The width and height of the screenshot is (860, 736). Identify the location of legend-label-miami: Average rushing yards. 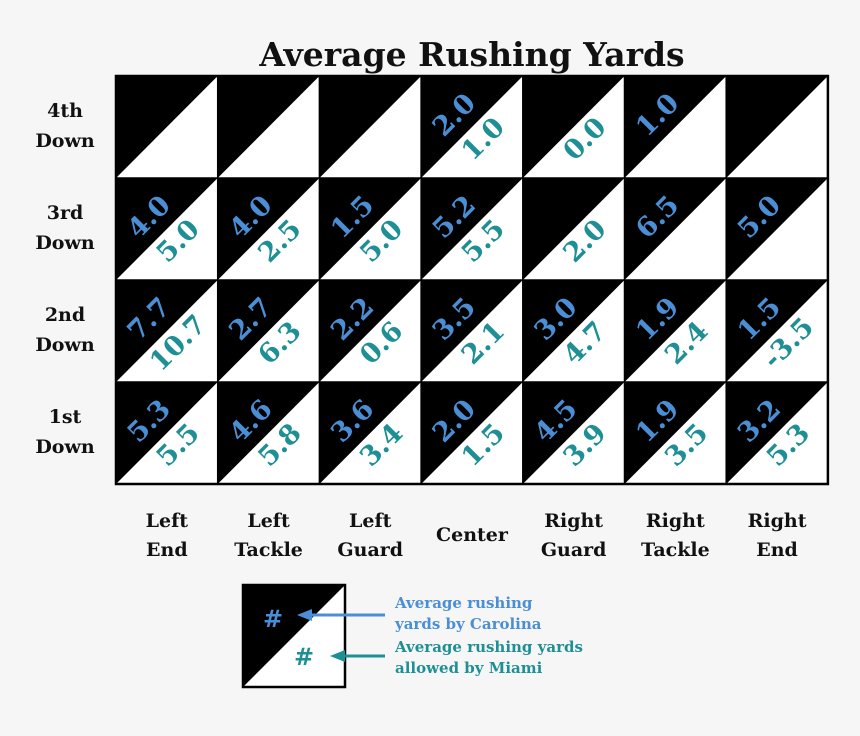
(488, 647).